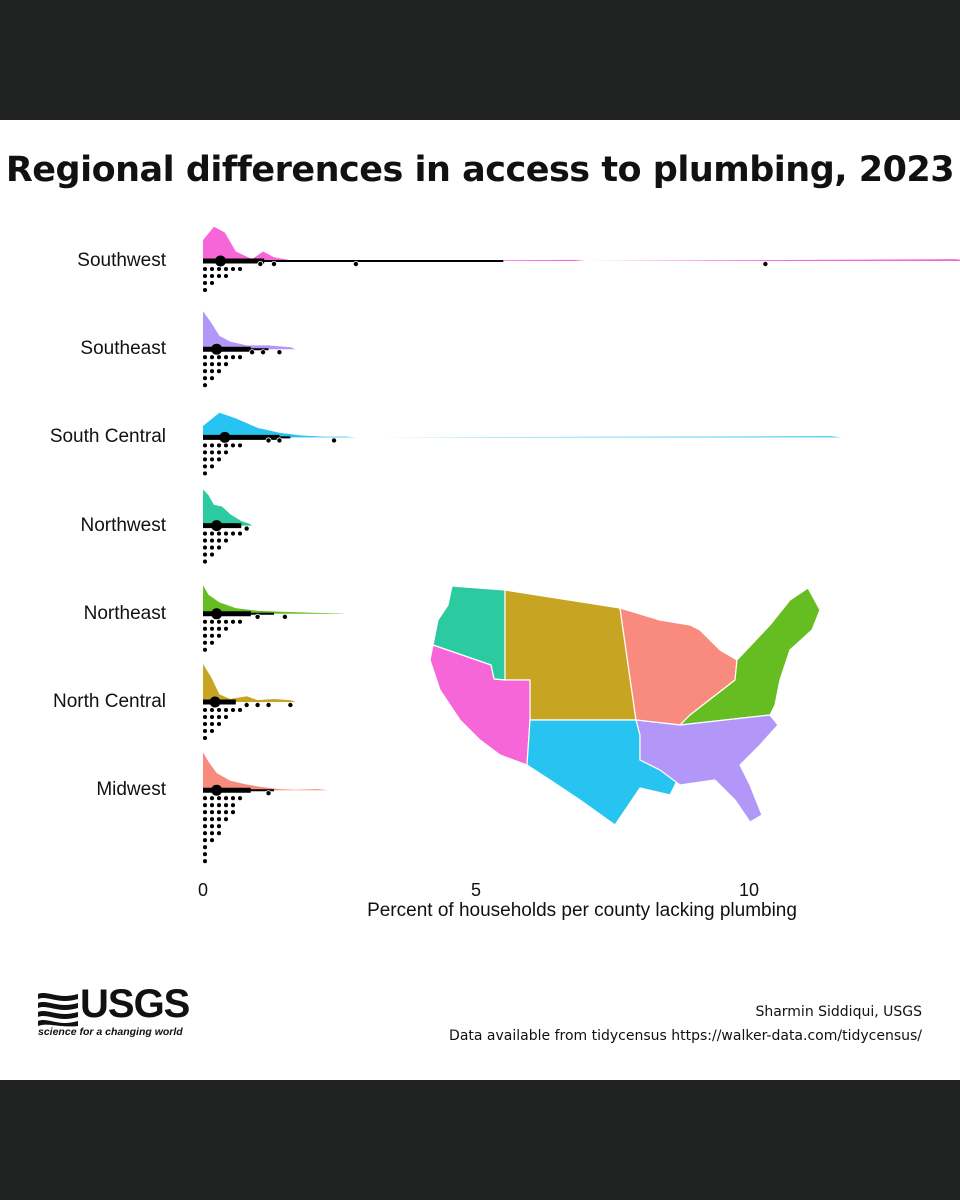 This screenshot has width=960, height=1200. I want to click on category-label-northwest: Northwest, so click(123, 525).